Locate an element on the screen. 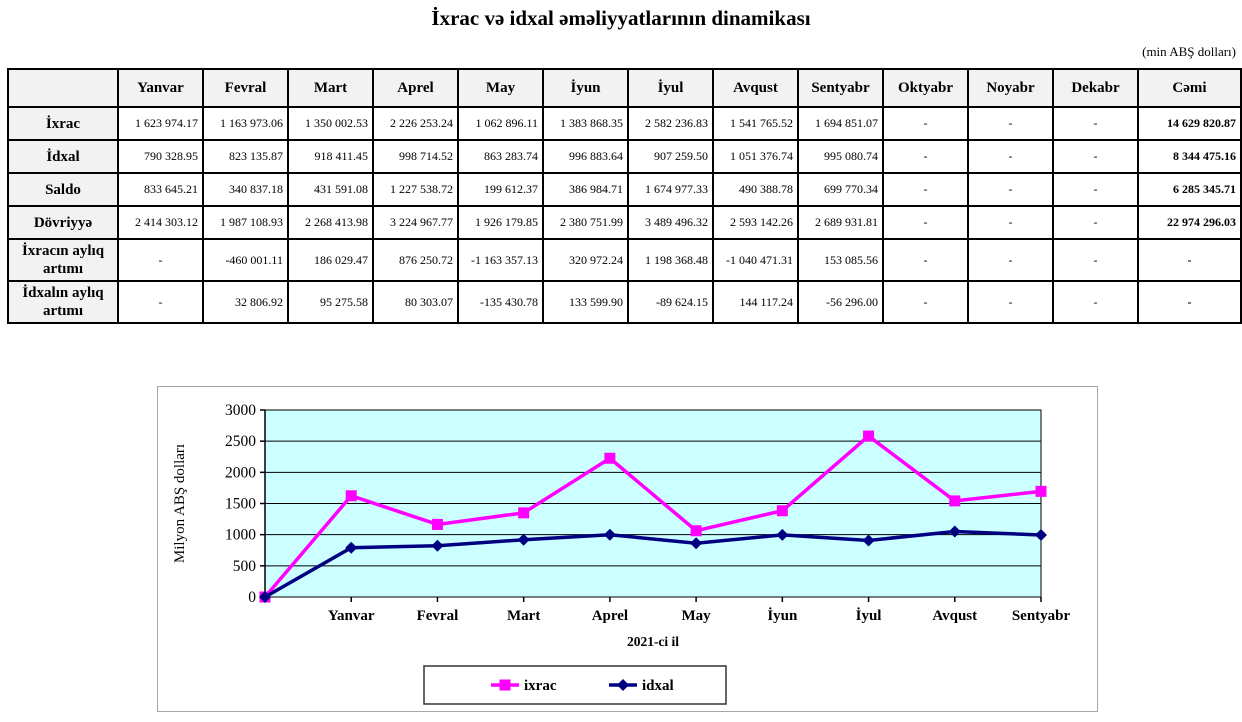 Image resolution: width=1242 pixels, height=722 pixels. table-cell: 431 591.08 is located at coordinates (330, 189).